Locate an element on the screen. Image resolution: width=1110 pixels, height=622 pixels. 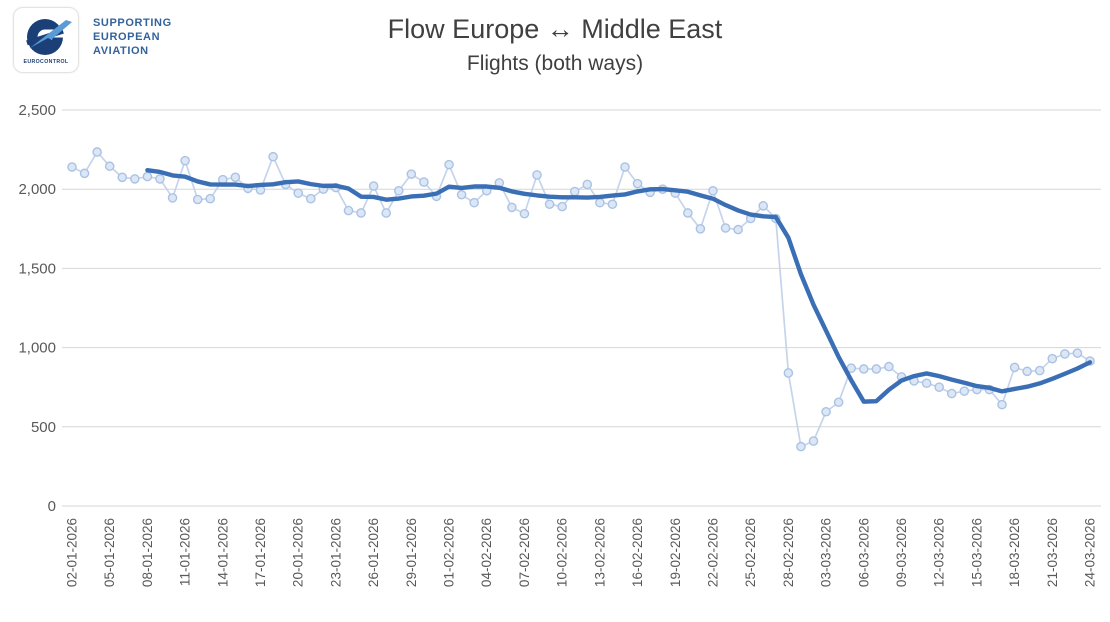
eurocontrol-logo: EUROCONTROL is located at coordinates (46, 40).